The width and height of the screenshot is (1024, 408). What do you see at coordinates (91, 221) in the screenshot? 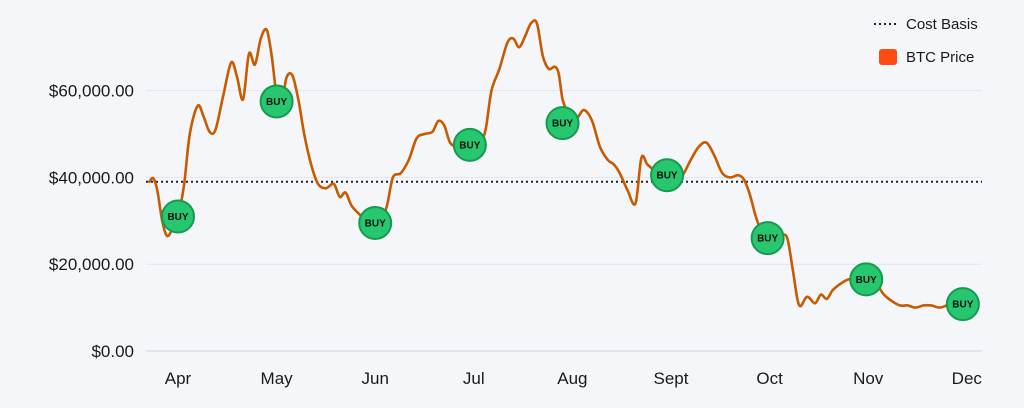
I see `y-axis-ticks: $0.00 $20,000.00 $40,000.00 $60,000.00` at bounding box center [91, 221].